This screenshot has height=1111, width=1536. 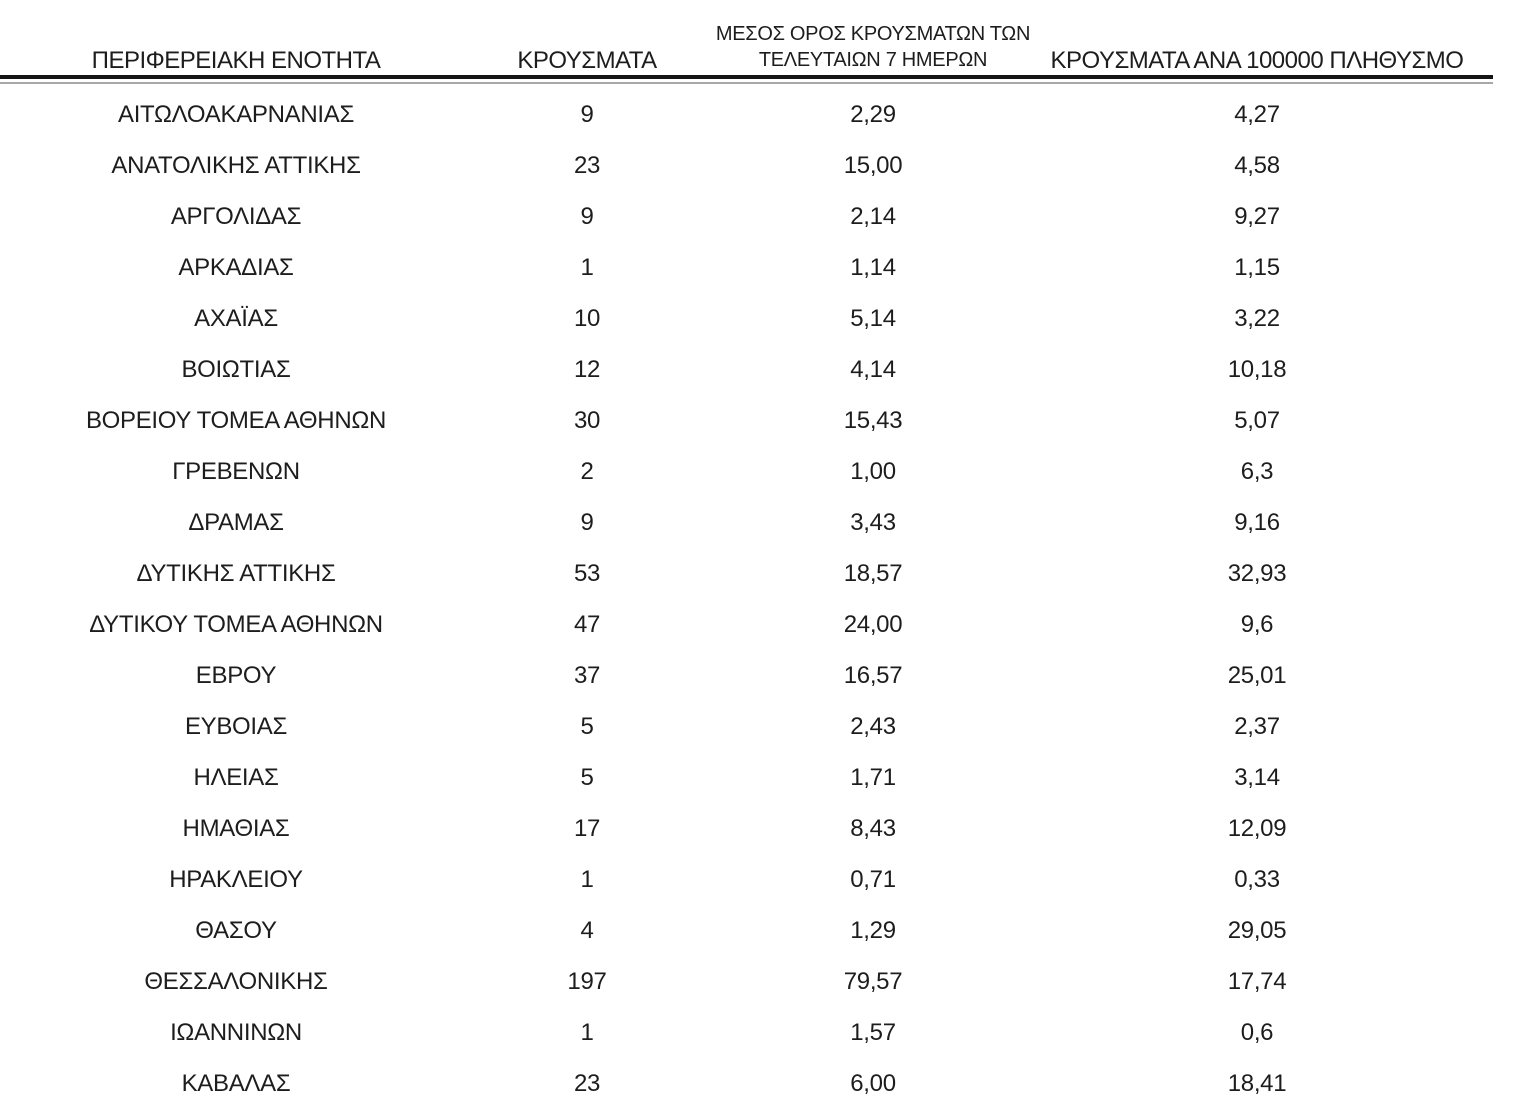 I want to click on per-100k-cell: 3,14, so click(x=1257, y=777).